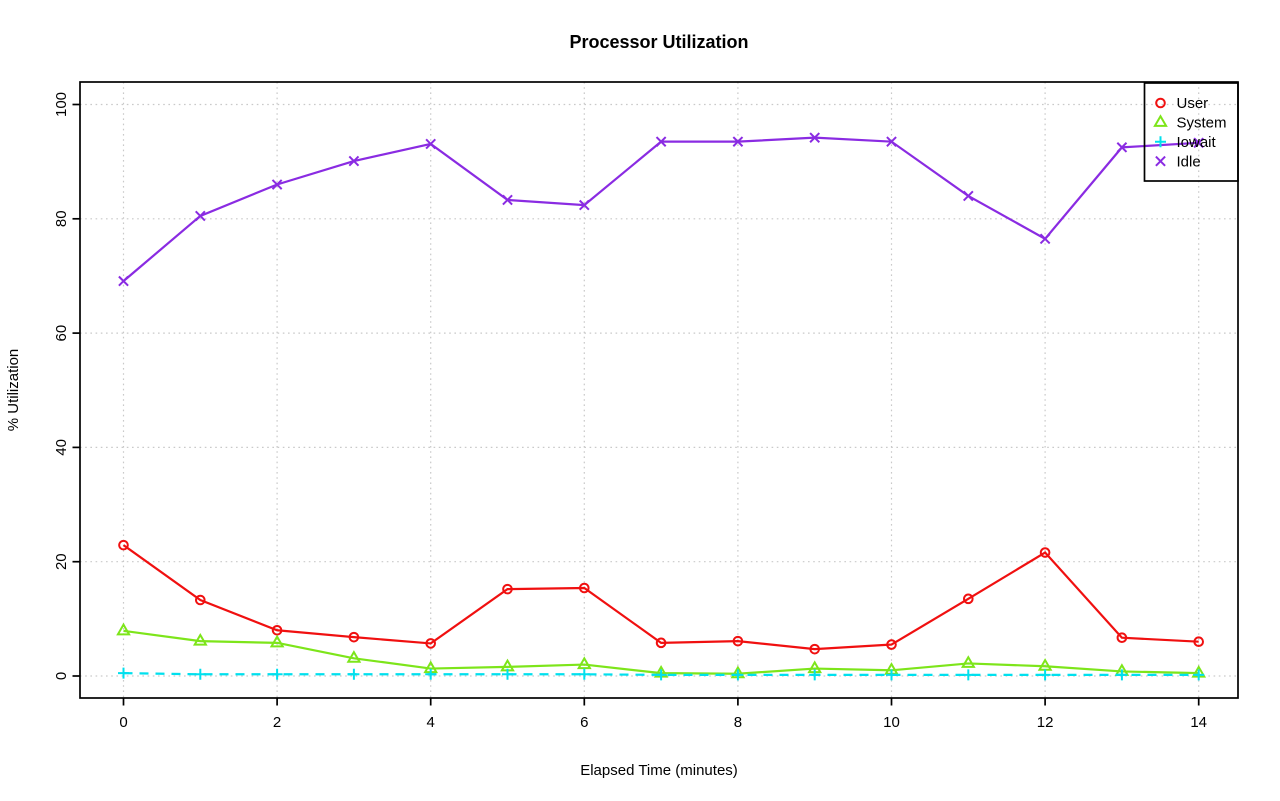 Image resolution: width=1280 pixels, height=801 pixels. Describe the element at coordinates (1045, 722) in the screenshot. I see `x-tick-label: 12` at that location.